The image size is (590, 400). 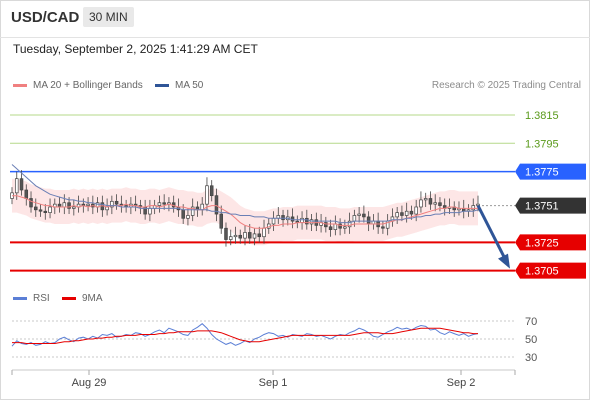 I want to click on rsi-level-label: 50, so click(x=531, y=340).